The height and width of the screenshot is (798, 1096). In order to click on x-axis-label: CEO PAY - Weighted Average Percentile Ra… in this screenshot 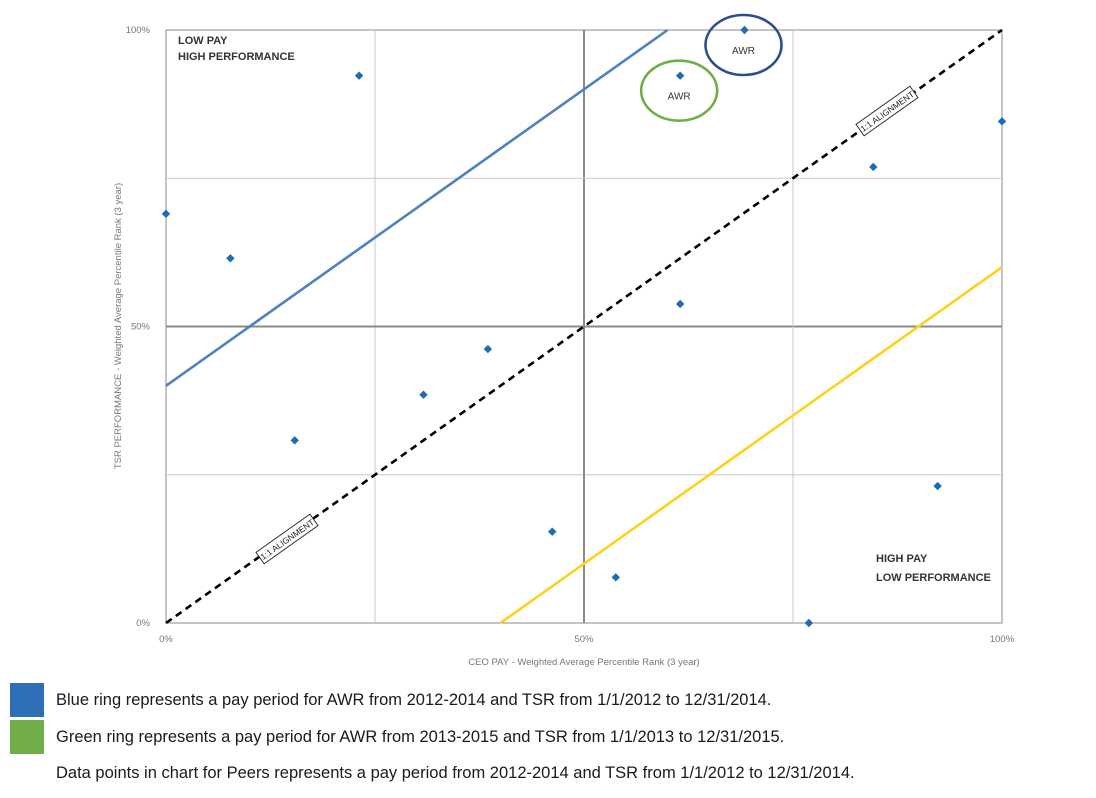, I will do `click(583, 662)`.